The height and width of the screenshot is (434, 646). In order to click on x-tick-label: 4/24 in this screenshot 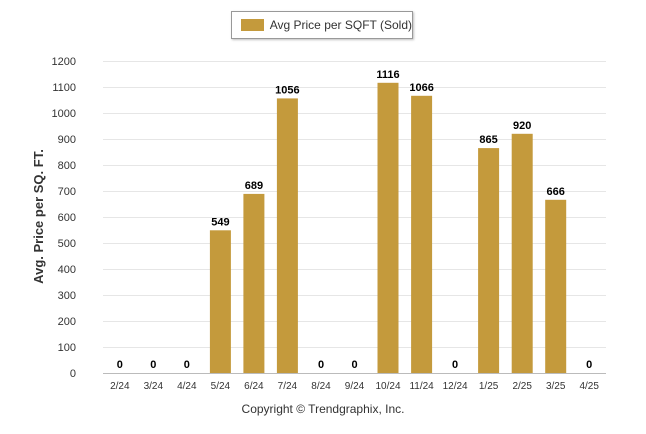, I will do `click(187, 386)`.